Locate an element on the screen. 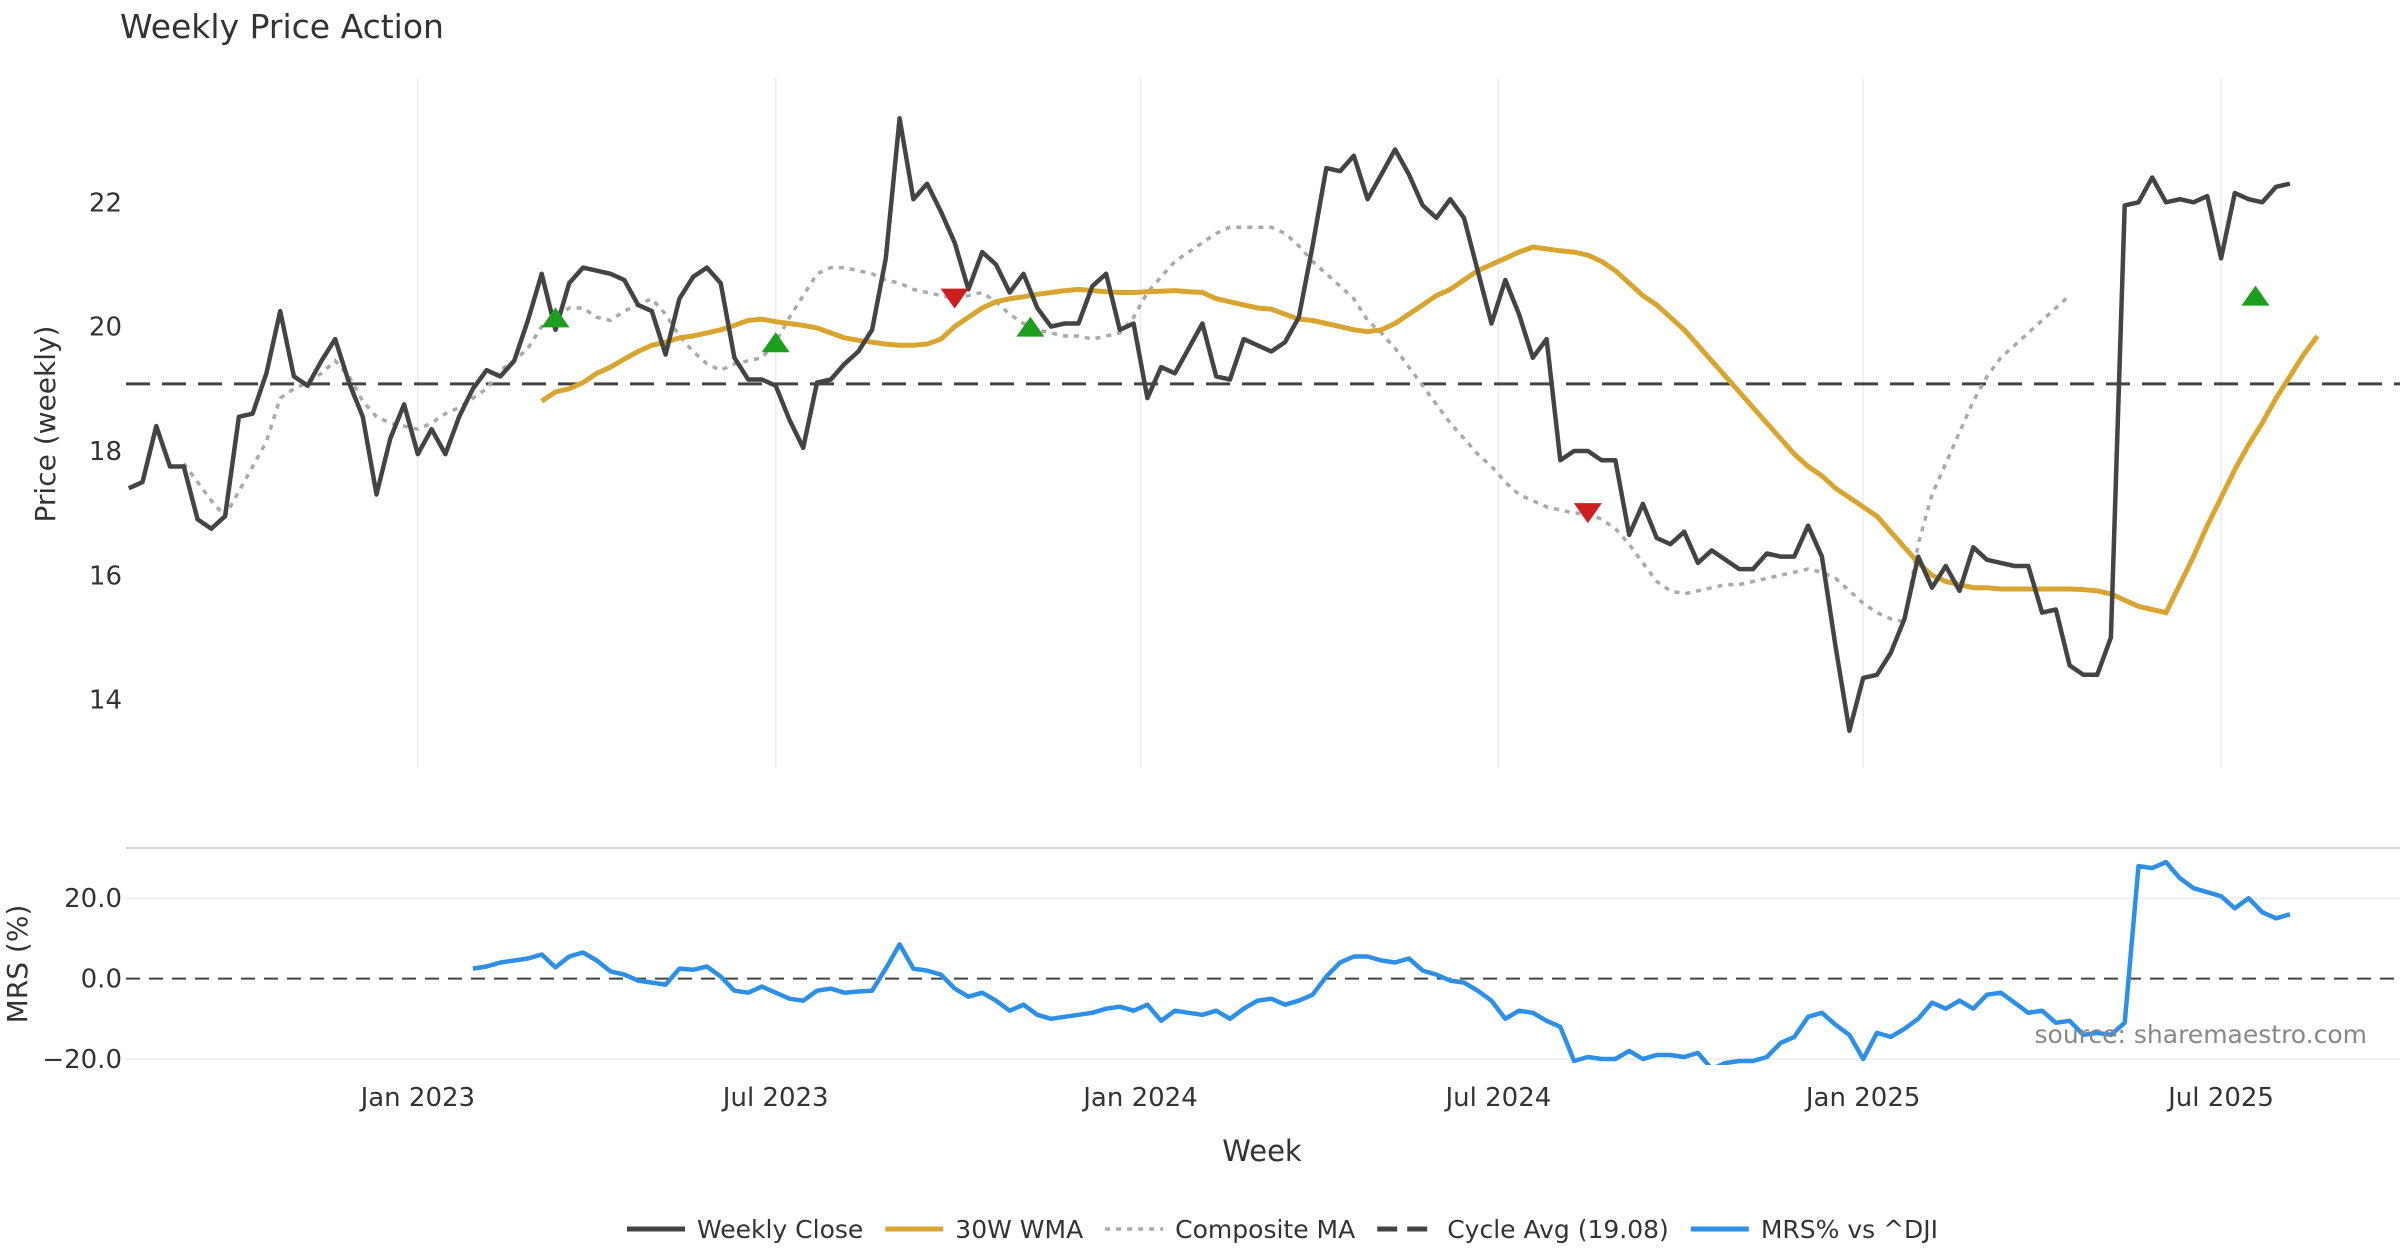 The width and height of the screenshot is (2400, 1260). mrs-gridlines is located at coordinates (1263, 978).